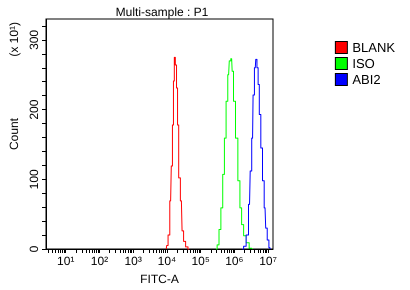 Image resolution: width=410 pixels, height=290 pixels. What do you see at coordinates (167, 261) in the screenshot?
I see `x-tick-label: 10⁴` at bounding box center [167, 261].